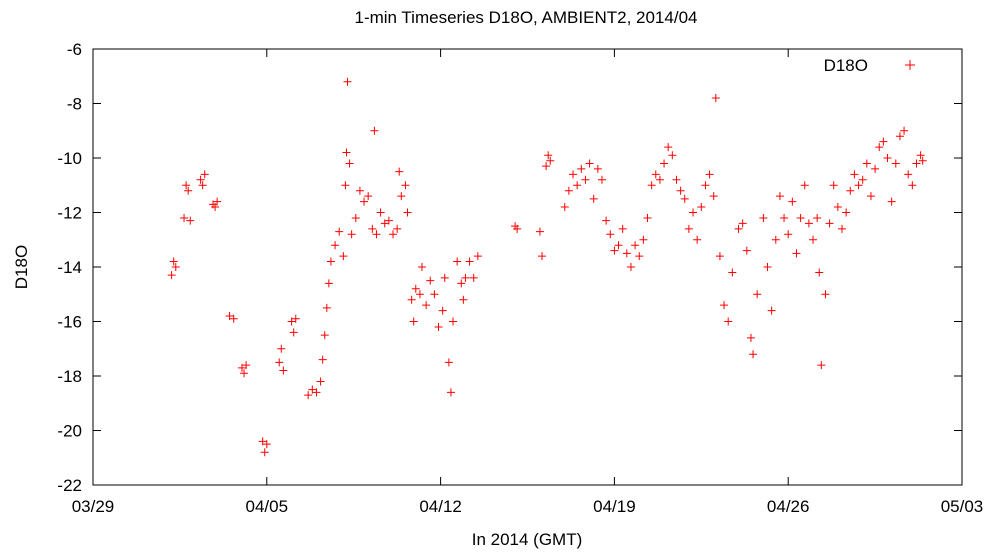 This screenshot has height=559, width=998. Describe the element at coordinates (69, 485) in the screenshot. I see `y-tick-label: -22` at that location.